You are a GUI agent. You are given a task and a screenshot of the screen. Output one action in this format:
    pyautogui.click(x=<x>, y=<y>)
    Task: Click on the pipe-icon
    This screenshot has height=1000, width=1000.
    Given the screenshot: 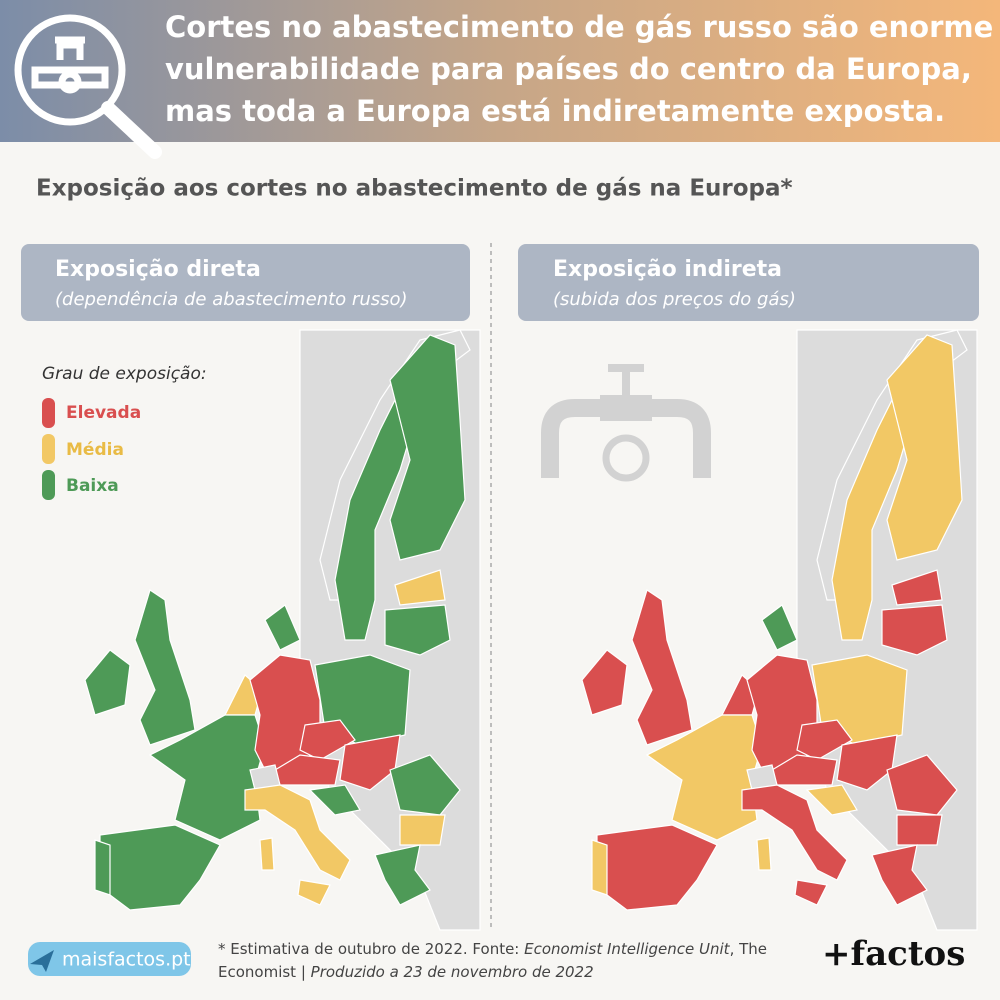 What is the action you would take?
    pyautogui.click(x=626, y=423)
    